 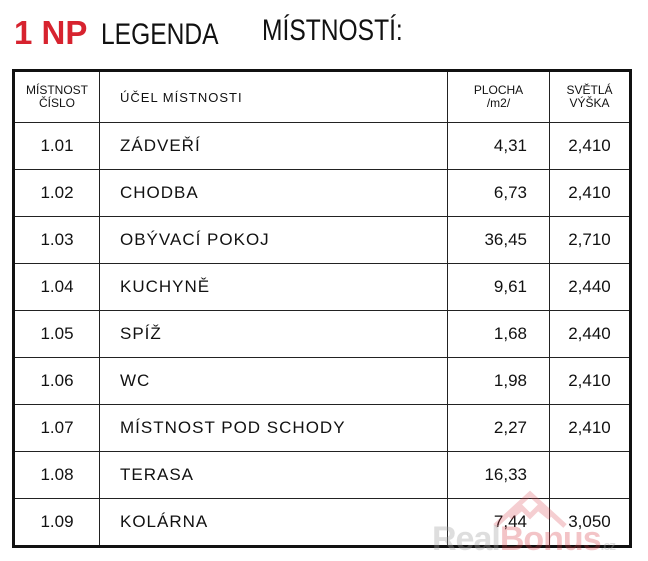 I want to click on table-row: 1.01 ZÁDVEŘÍ 4,31 2,410, so click(x=322, y=146).